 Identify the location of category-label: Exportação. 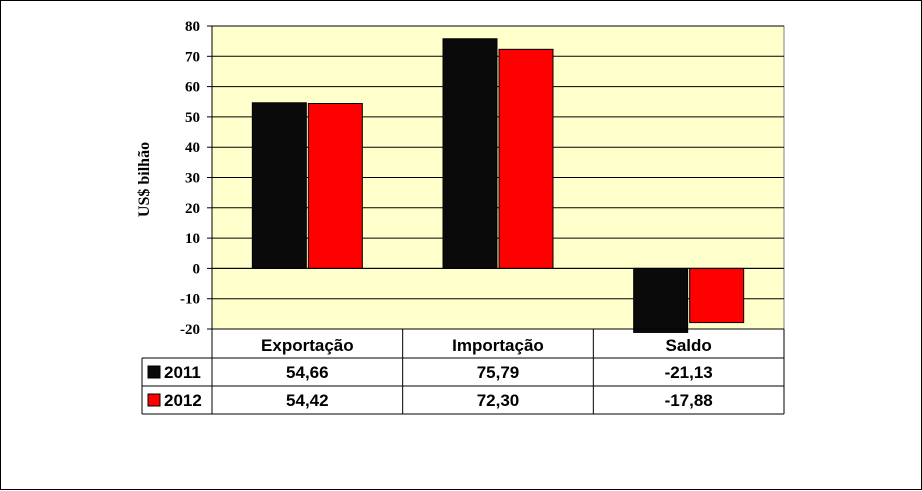
(307, 345).